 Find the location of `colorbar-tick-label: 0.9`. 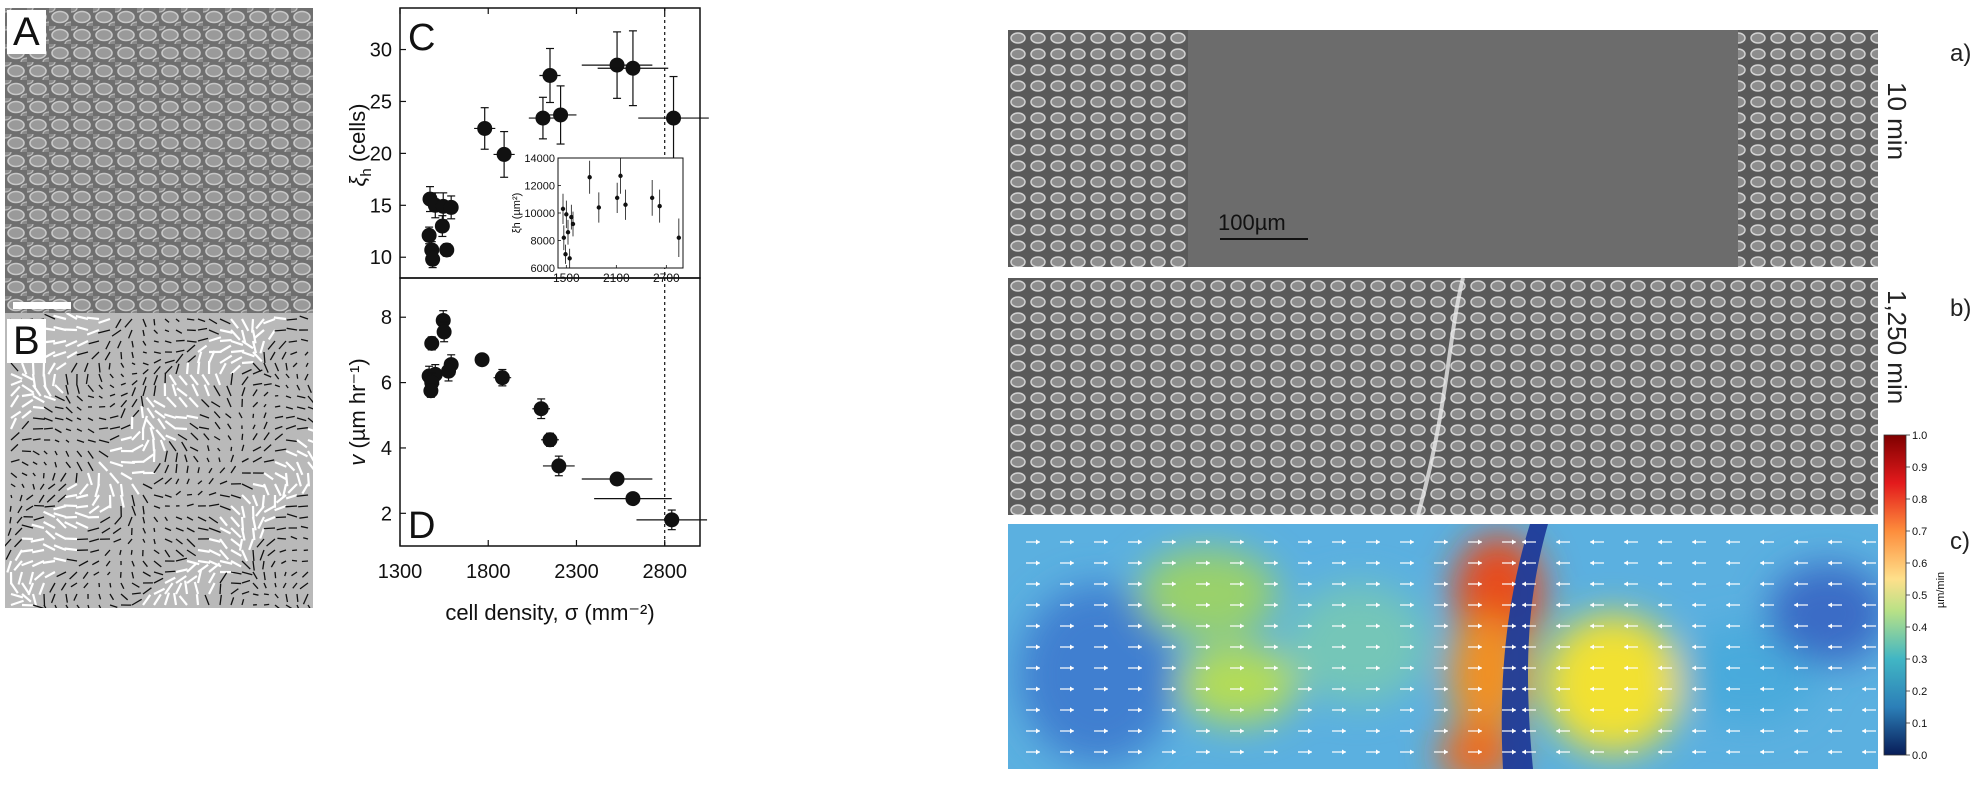

colorbar-tick-label: 0.9 is located at coordinates (1919, 468).